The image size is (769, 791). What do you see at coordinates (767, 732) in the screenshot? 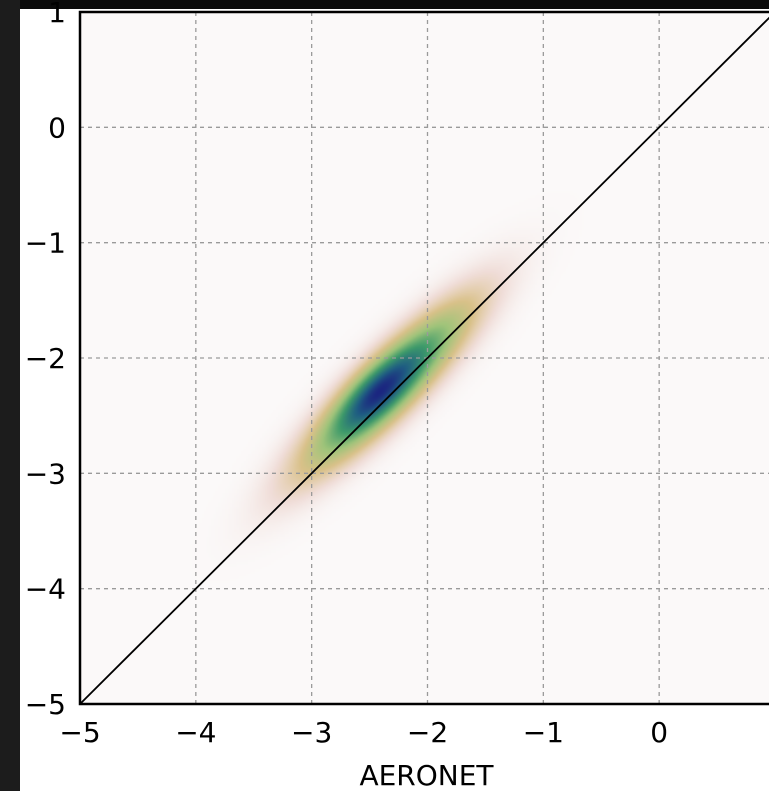
I see `x-tick-label: 1` at bounding box center [767, 732].